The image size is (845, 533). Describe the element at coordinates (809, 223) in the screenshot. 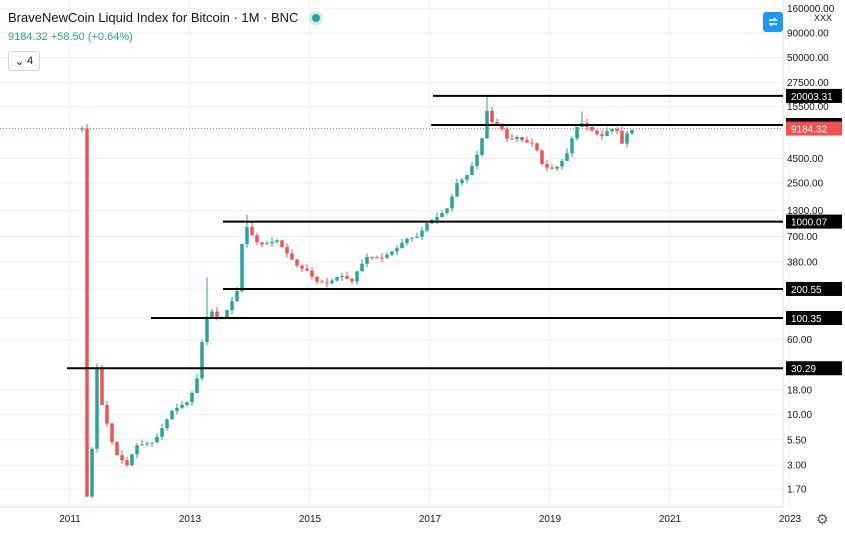

I see `level-label-text: 1000.07` at that location.